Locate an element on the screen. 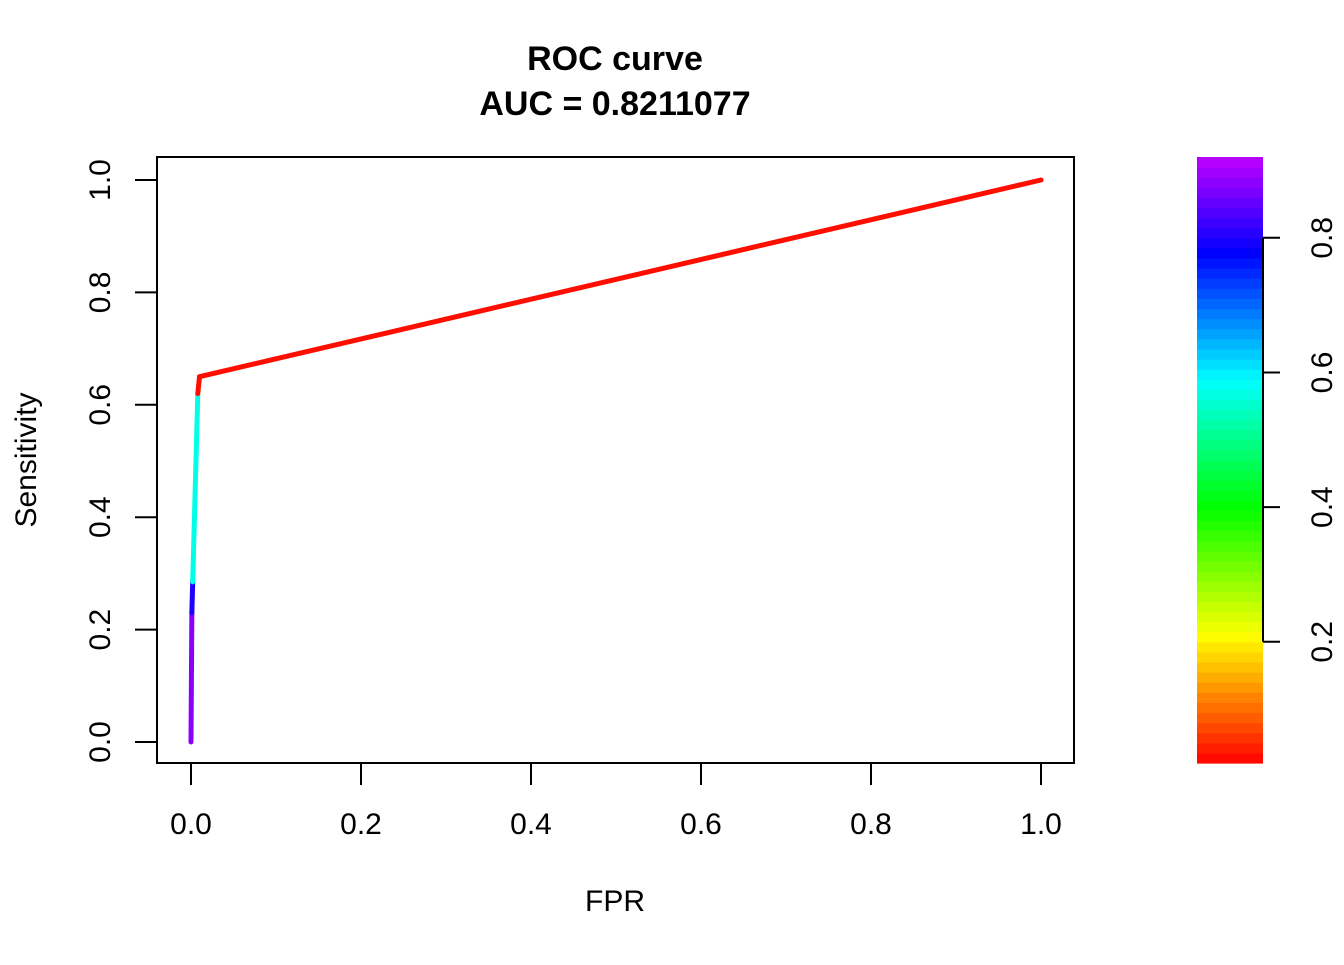 The image size is (1344, 965). y-tick-label: 0.2 is located at coordinates (100, 630).